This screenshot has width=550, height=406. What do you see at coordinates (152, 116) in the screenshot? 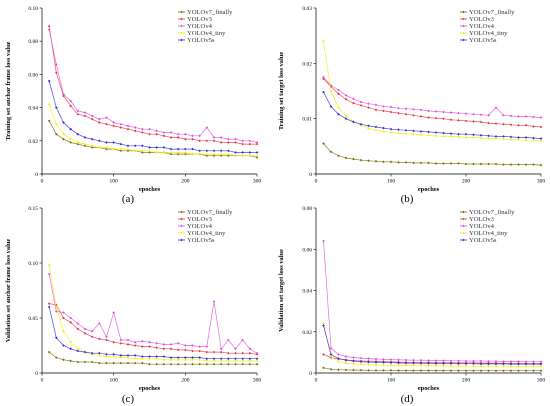
I see `series-line-yolov5s` at bounding box center [152, 116].